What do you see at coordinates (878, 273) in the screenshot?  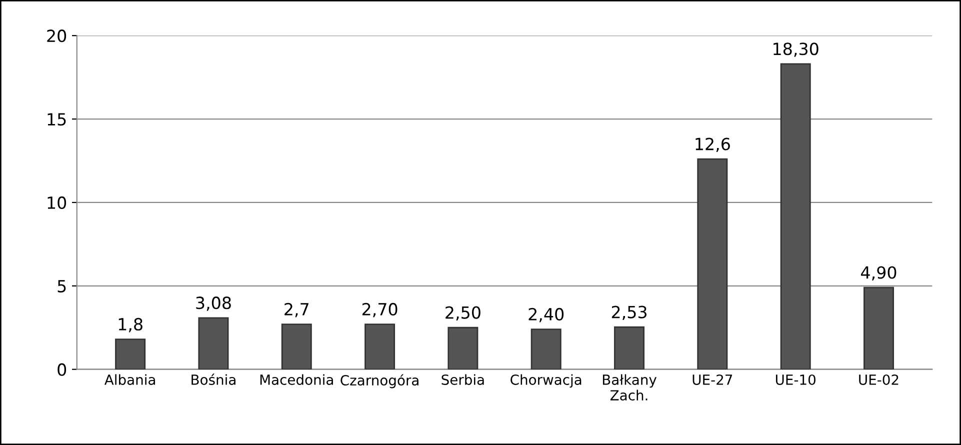 I see `data-label: 4,90` at bounding box center [878, 273].